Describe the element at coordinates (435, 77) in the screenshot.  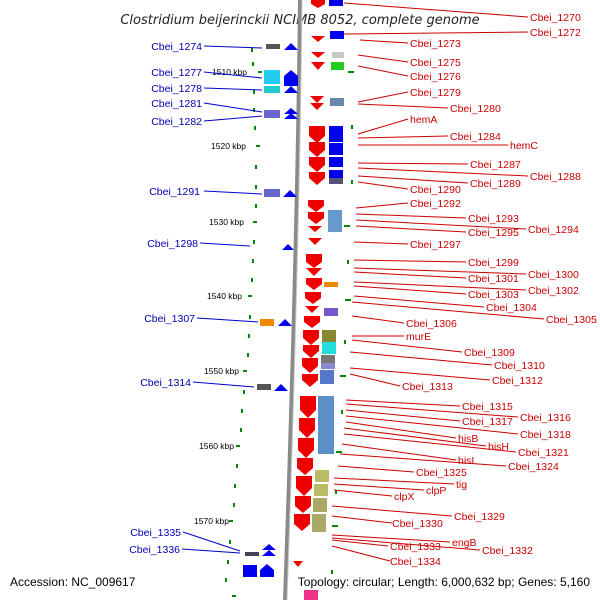
I see `gene-label: Cbei_1276` at that location.